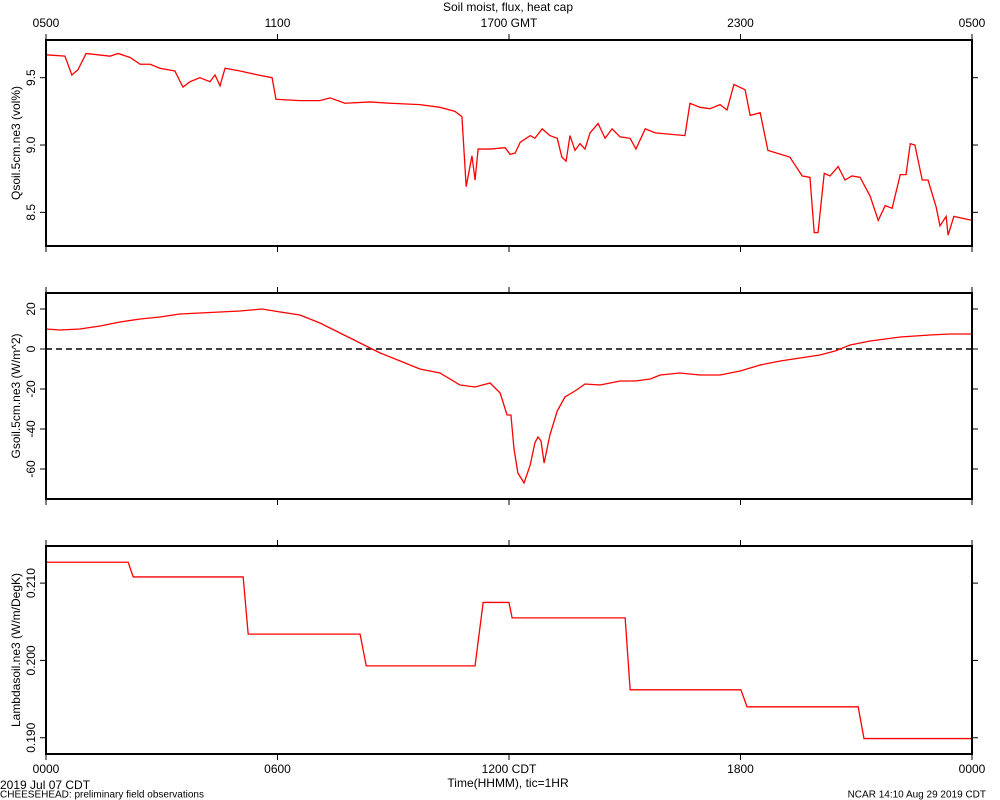 This screenshot has width=1000, height=800. Describe the element at coordinates (917, 795) in the screenshot. I see `footer-right: NCAR 14:10 Aug 29 2019 CDT` at that location.